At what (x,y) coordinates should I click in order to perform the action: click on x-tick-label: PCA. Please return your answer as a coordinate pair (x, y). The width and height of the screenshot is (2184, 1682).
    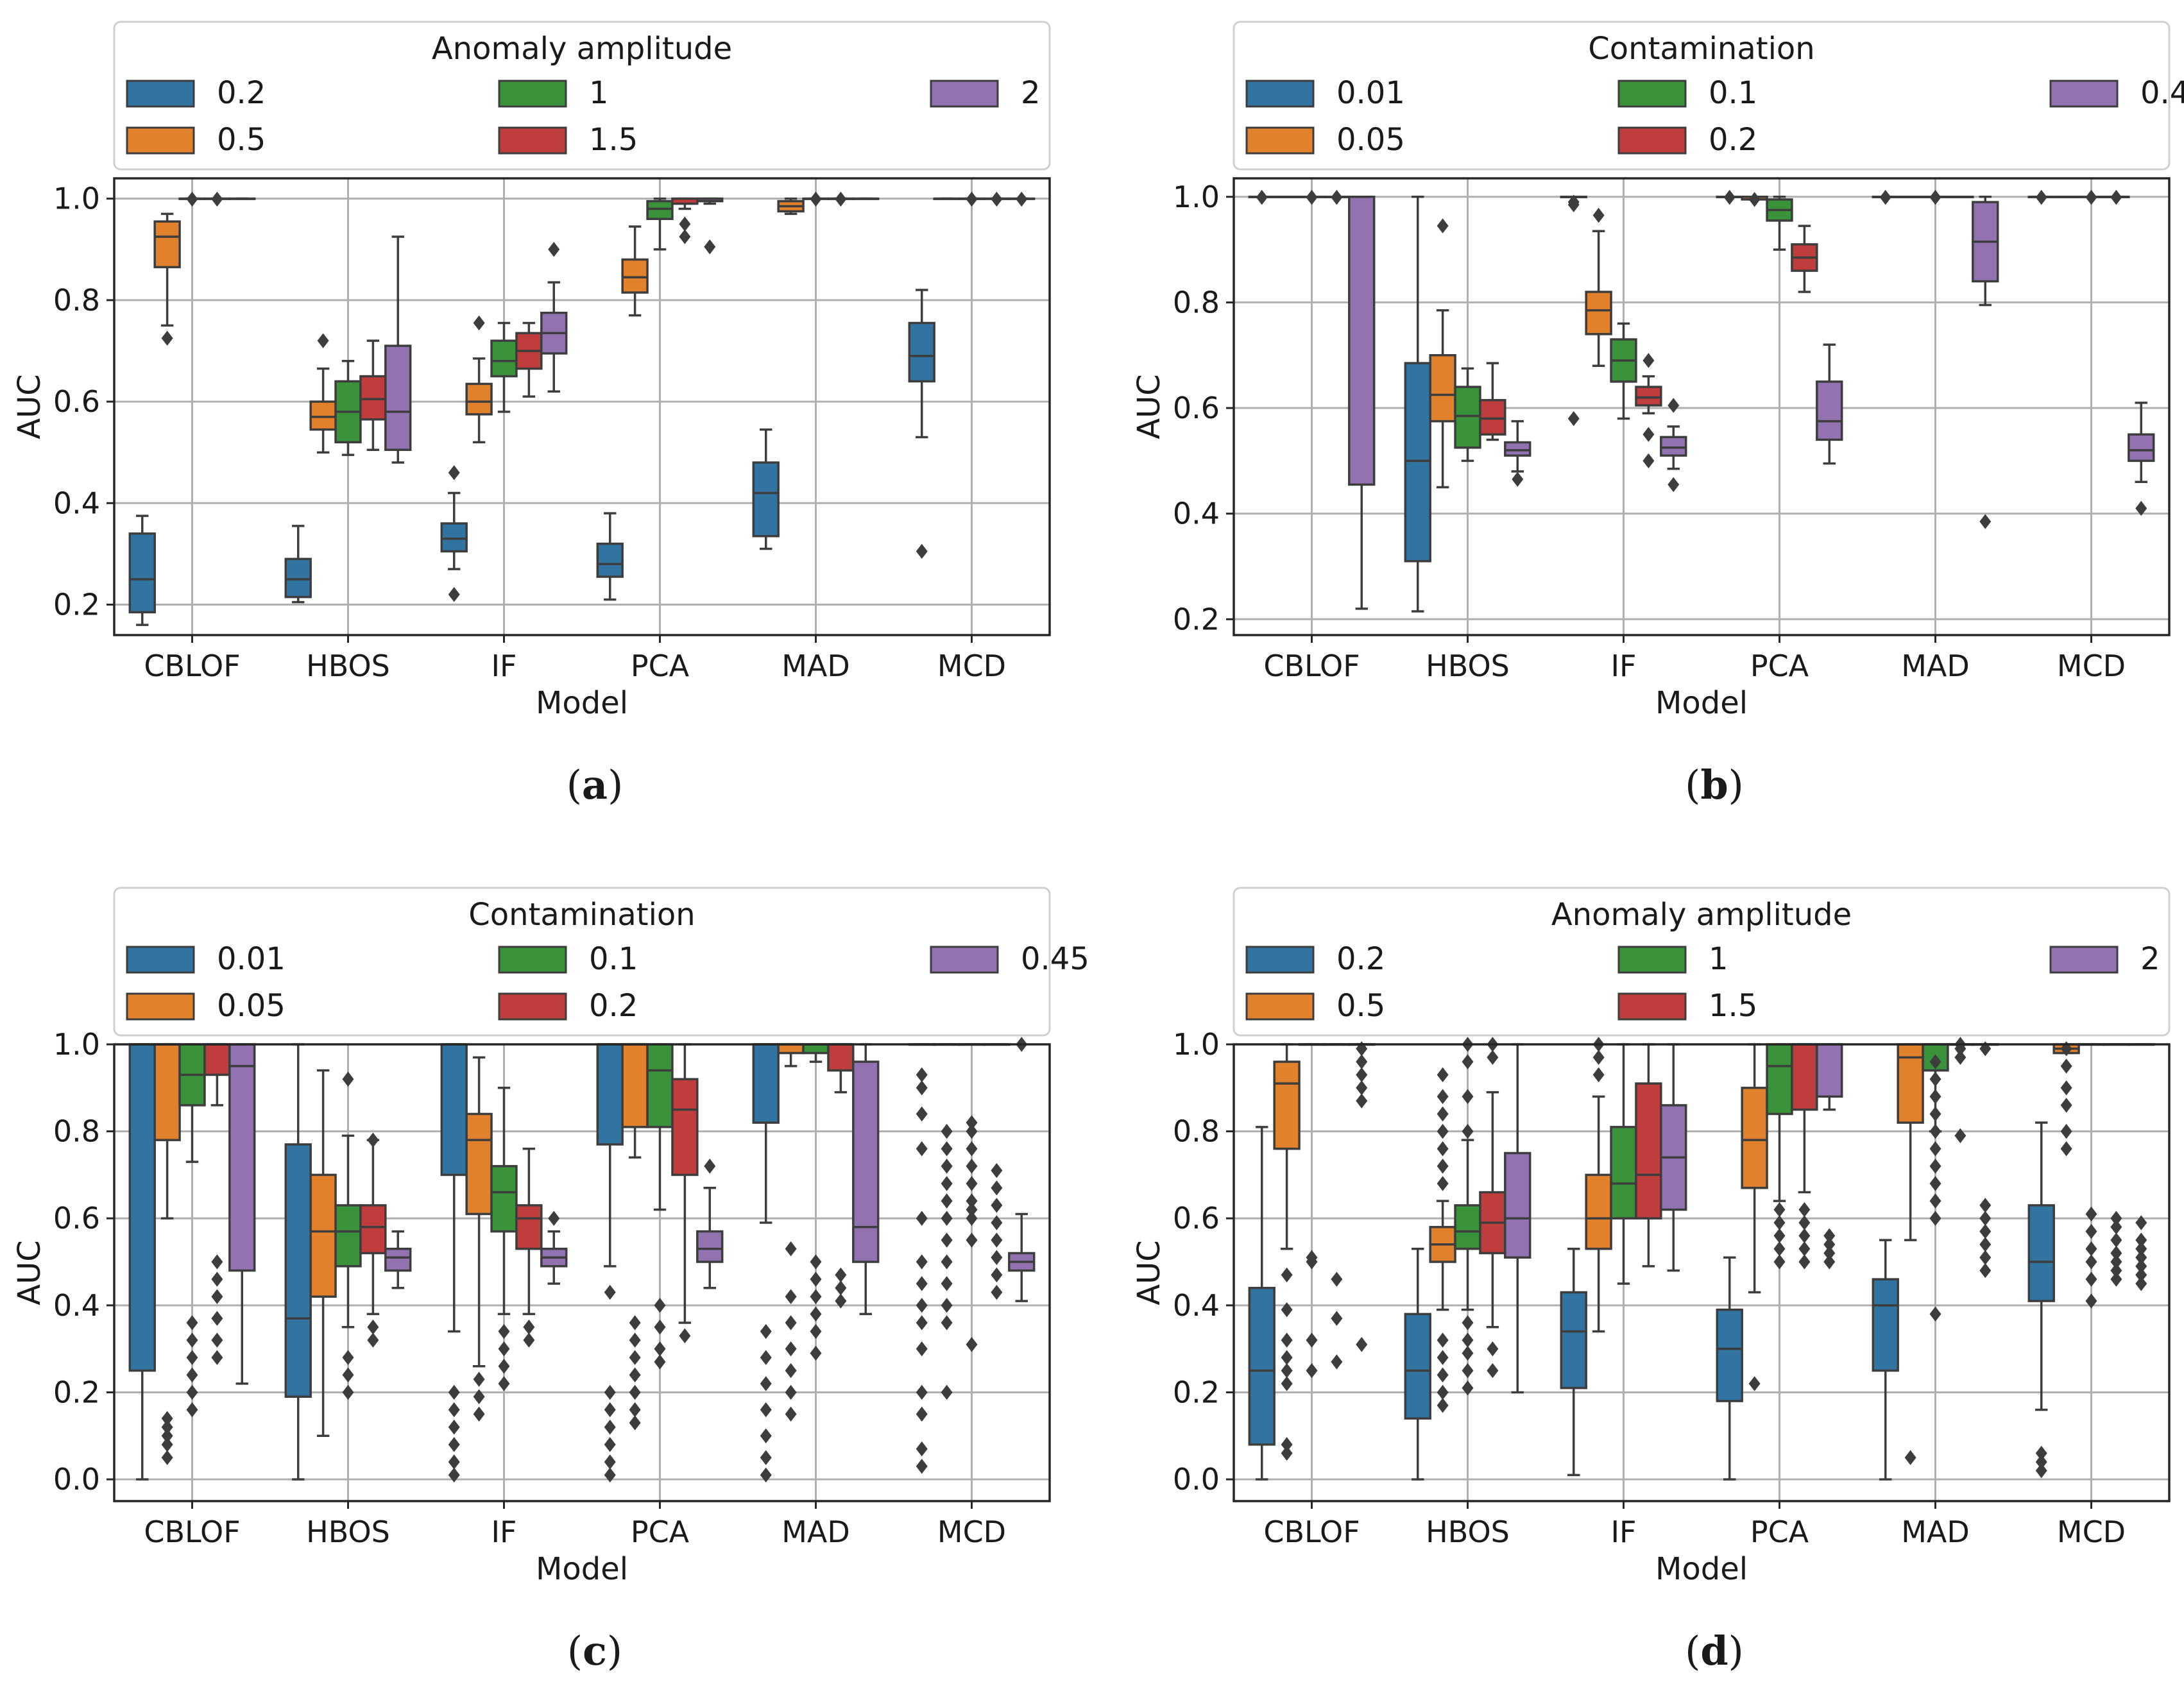
    Looking at the image, I should click on (660, 666).